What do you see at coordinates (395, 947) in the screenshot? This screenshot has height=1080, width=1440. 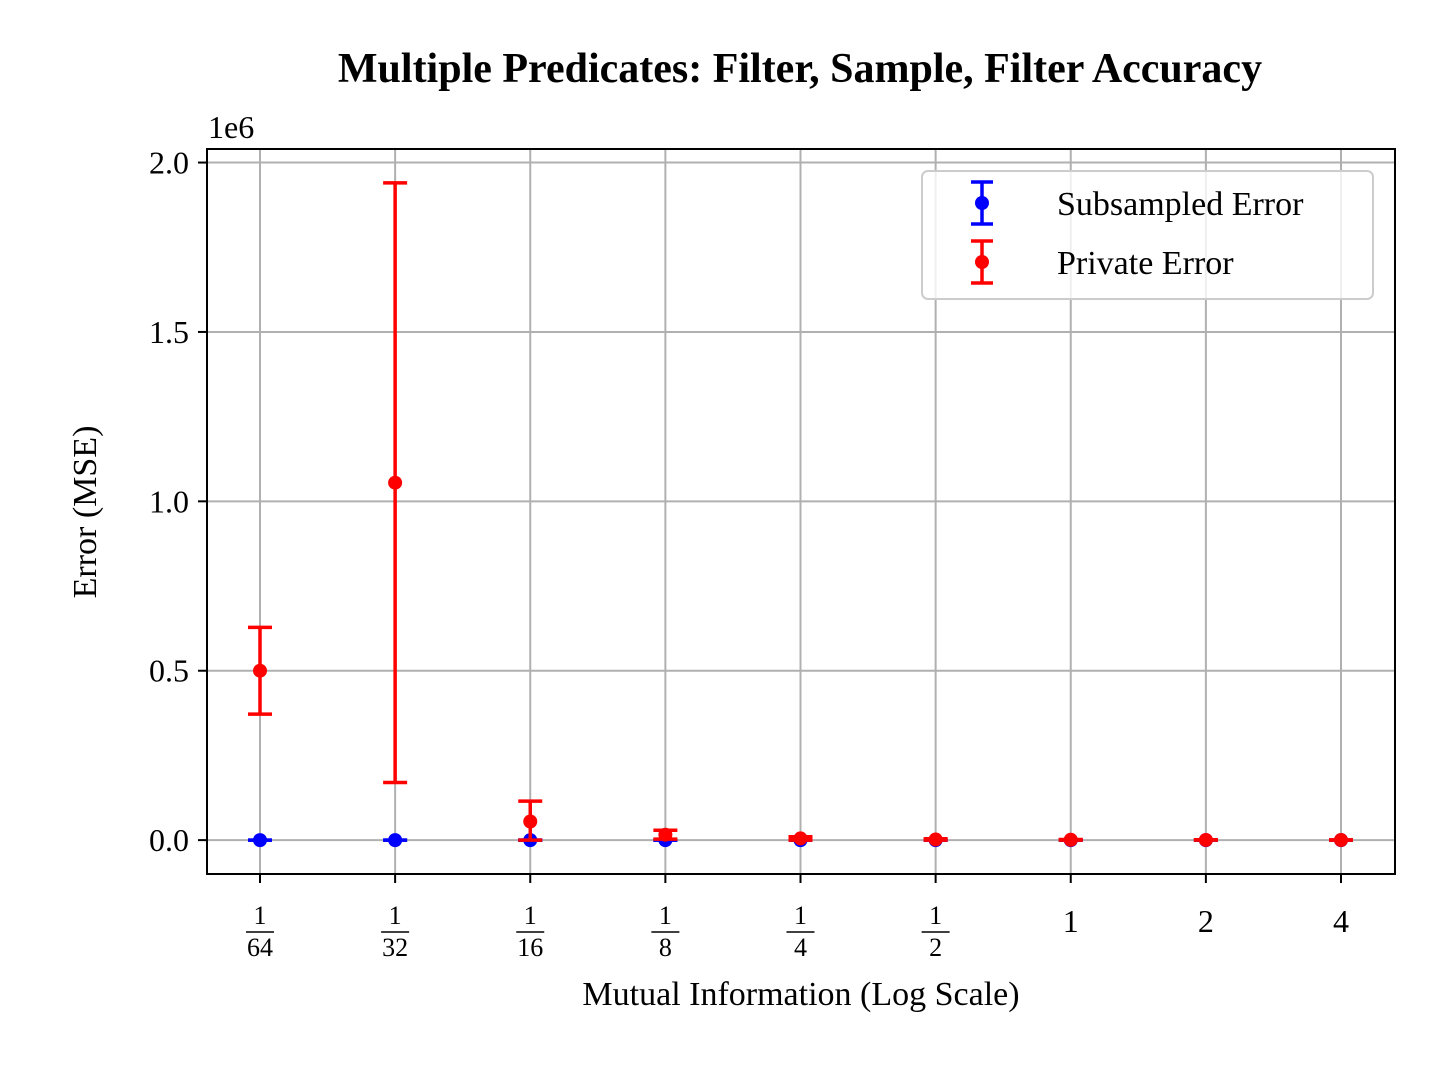 I see `x-tick-label-denominator: 32` at bounding box center [395, 947].